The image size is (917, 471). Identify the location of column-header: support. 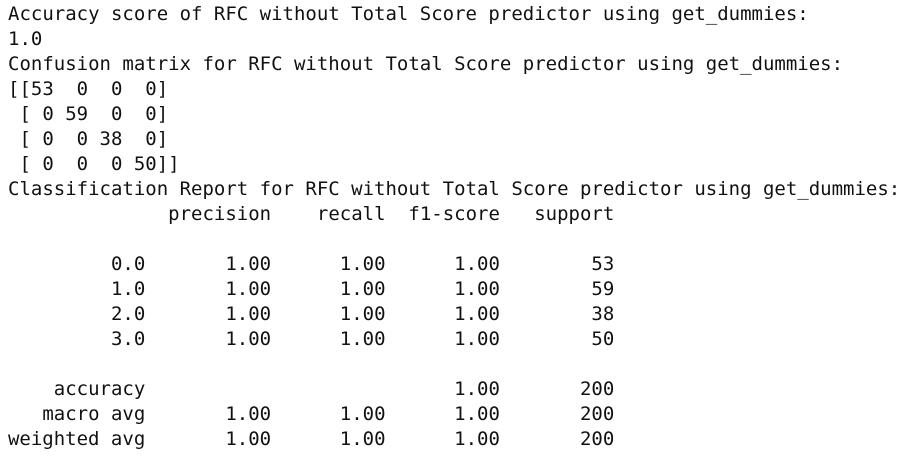
(574, 214).